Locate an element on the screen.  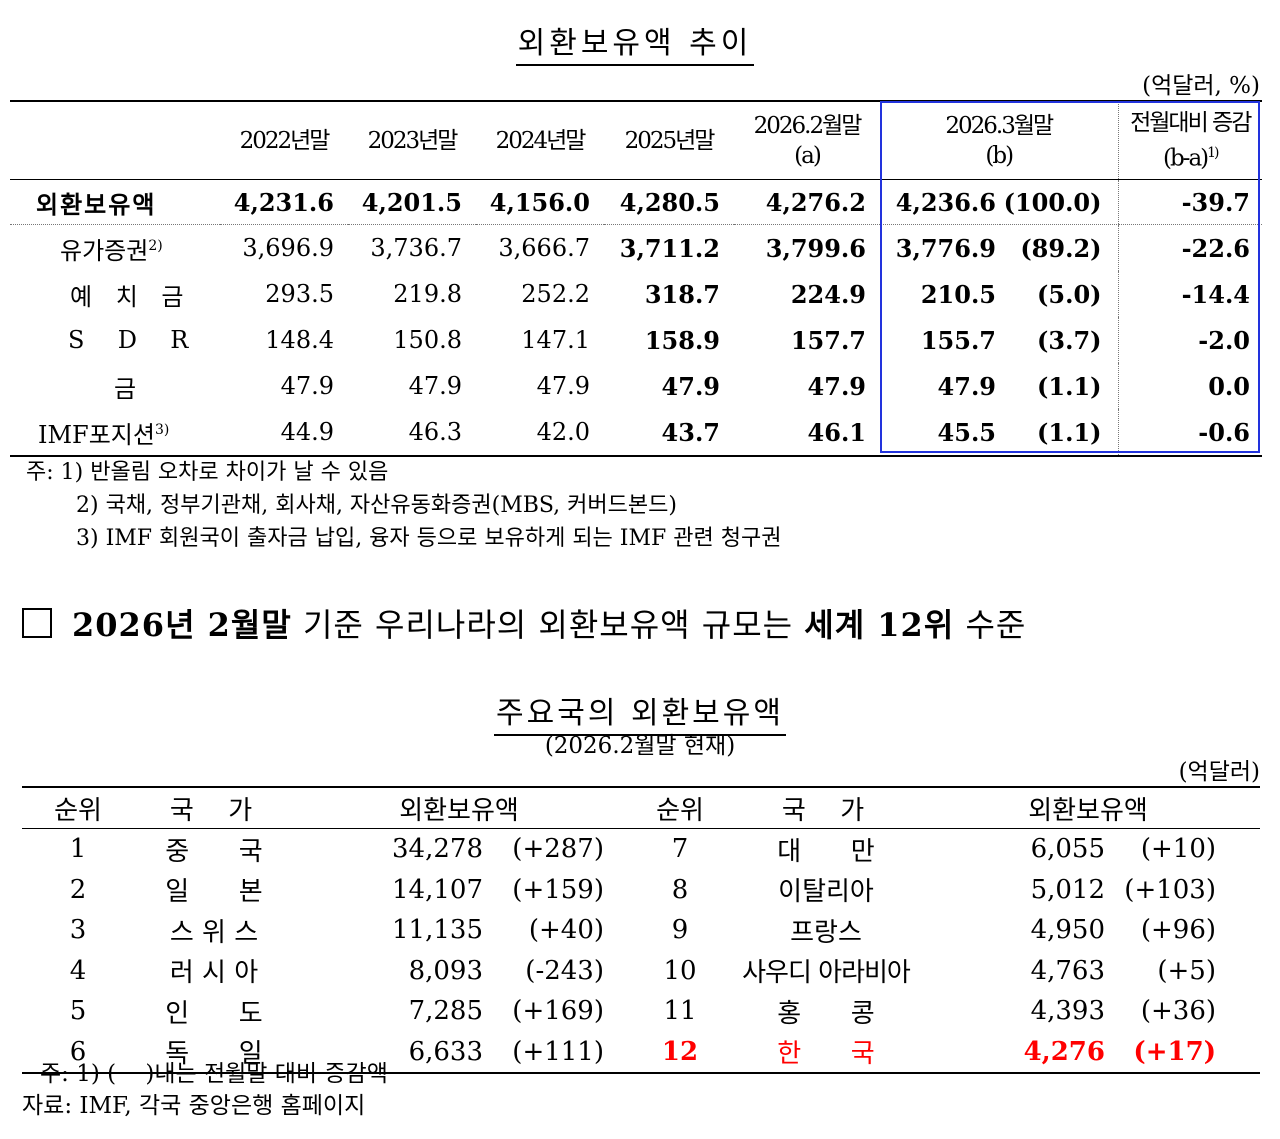
cell-2026-mar: 4,236.6 is located at coordinates (940, 202).